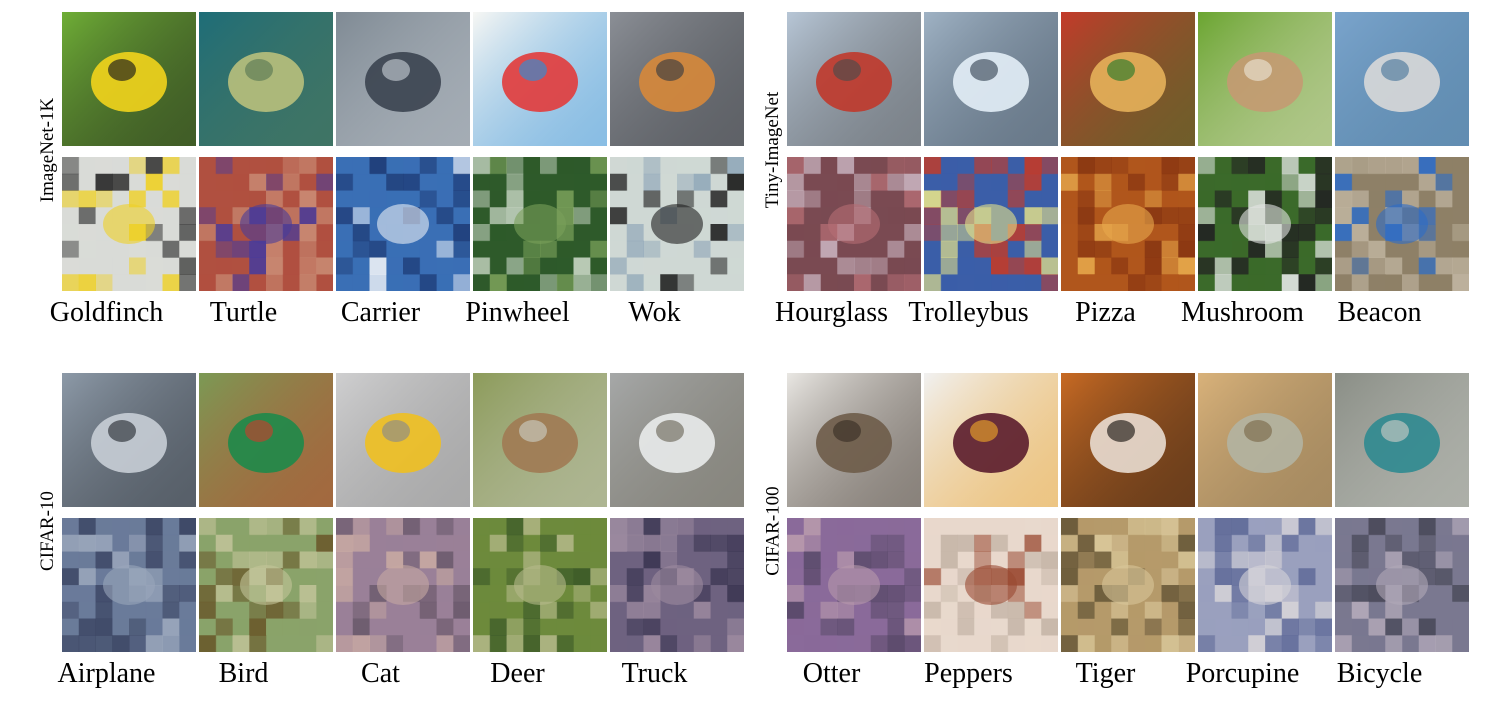 Image resolution: width=1505 pixels, height=709 pixels. I want to click on porcupine-reference-tile, so click(1265, 440).